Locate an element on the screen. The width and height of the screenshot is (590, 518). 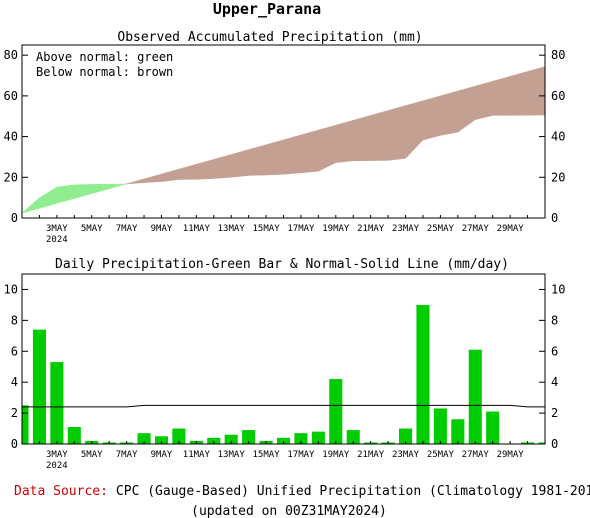
legend-above-normal: Above normal: green is located at coordinates (104, 57).